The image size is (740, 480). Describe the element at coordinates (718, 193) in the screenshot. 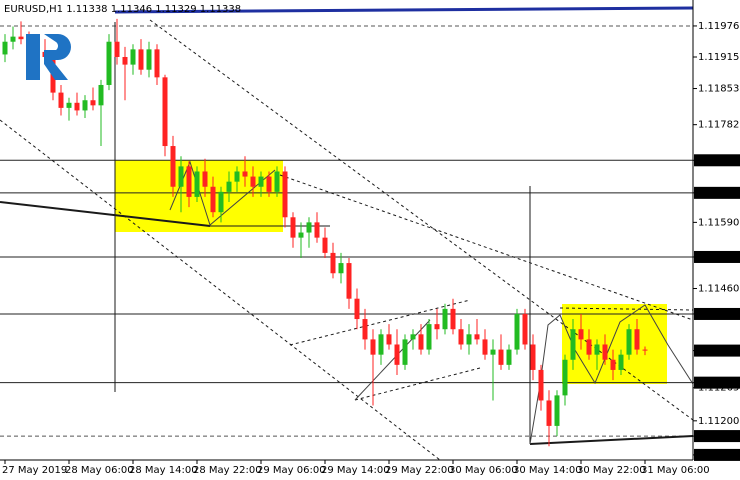

I see `y-tick-label: 1.11648` at that location.